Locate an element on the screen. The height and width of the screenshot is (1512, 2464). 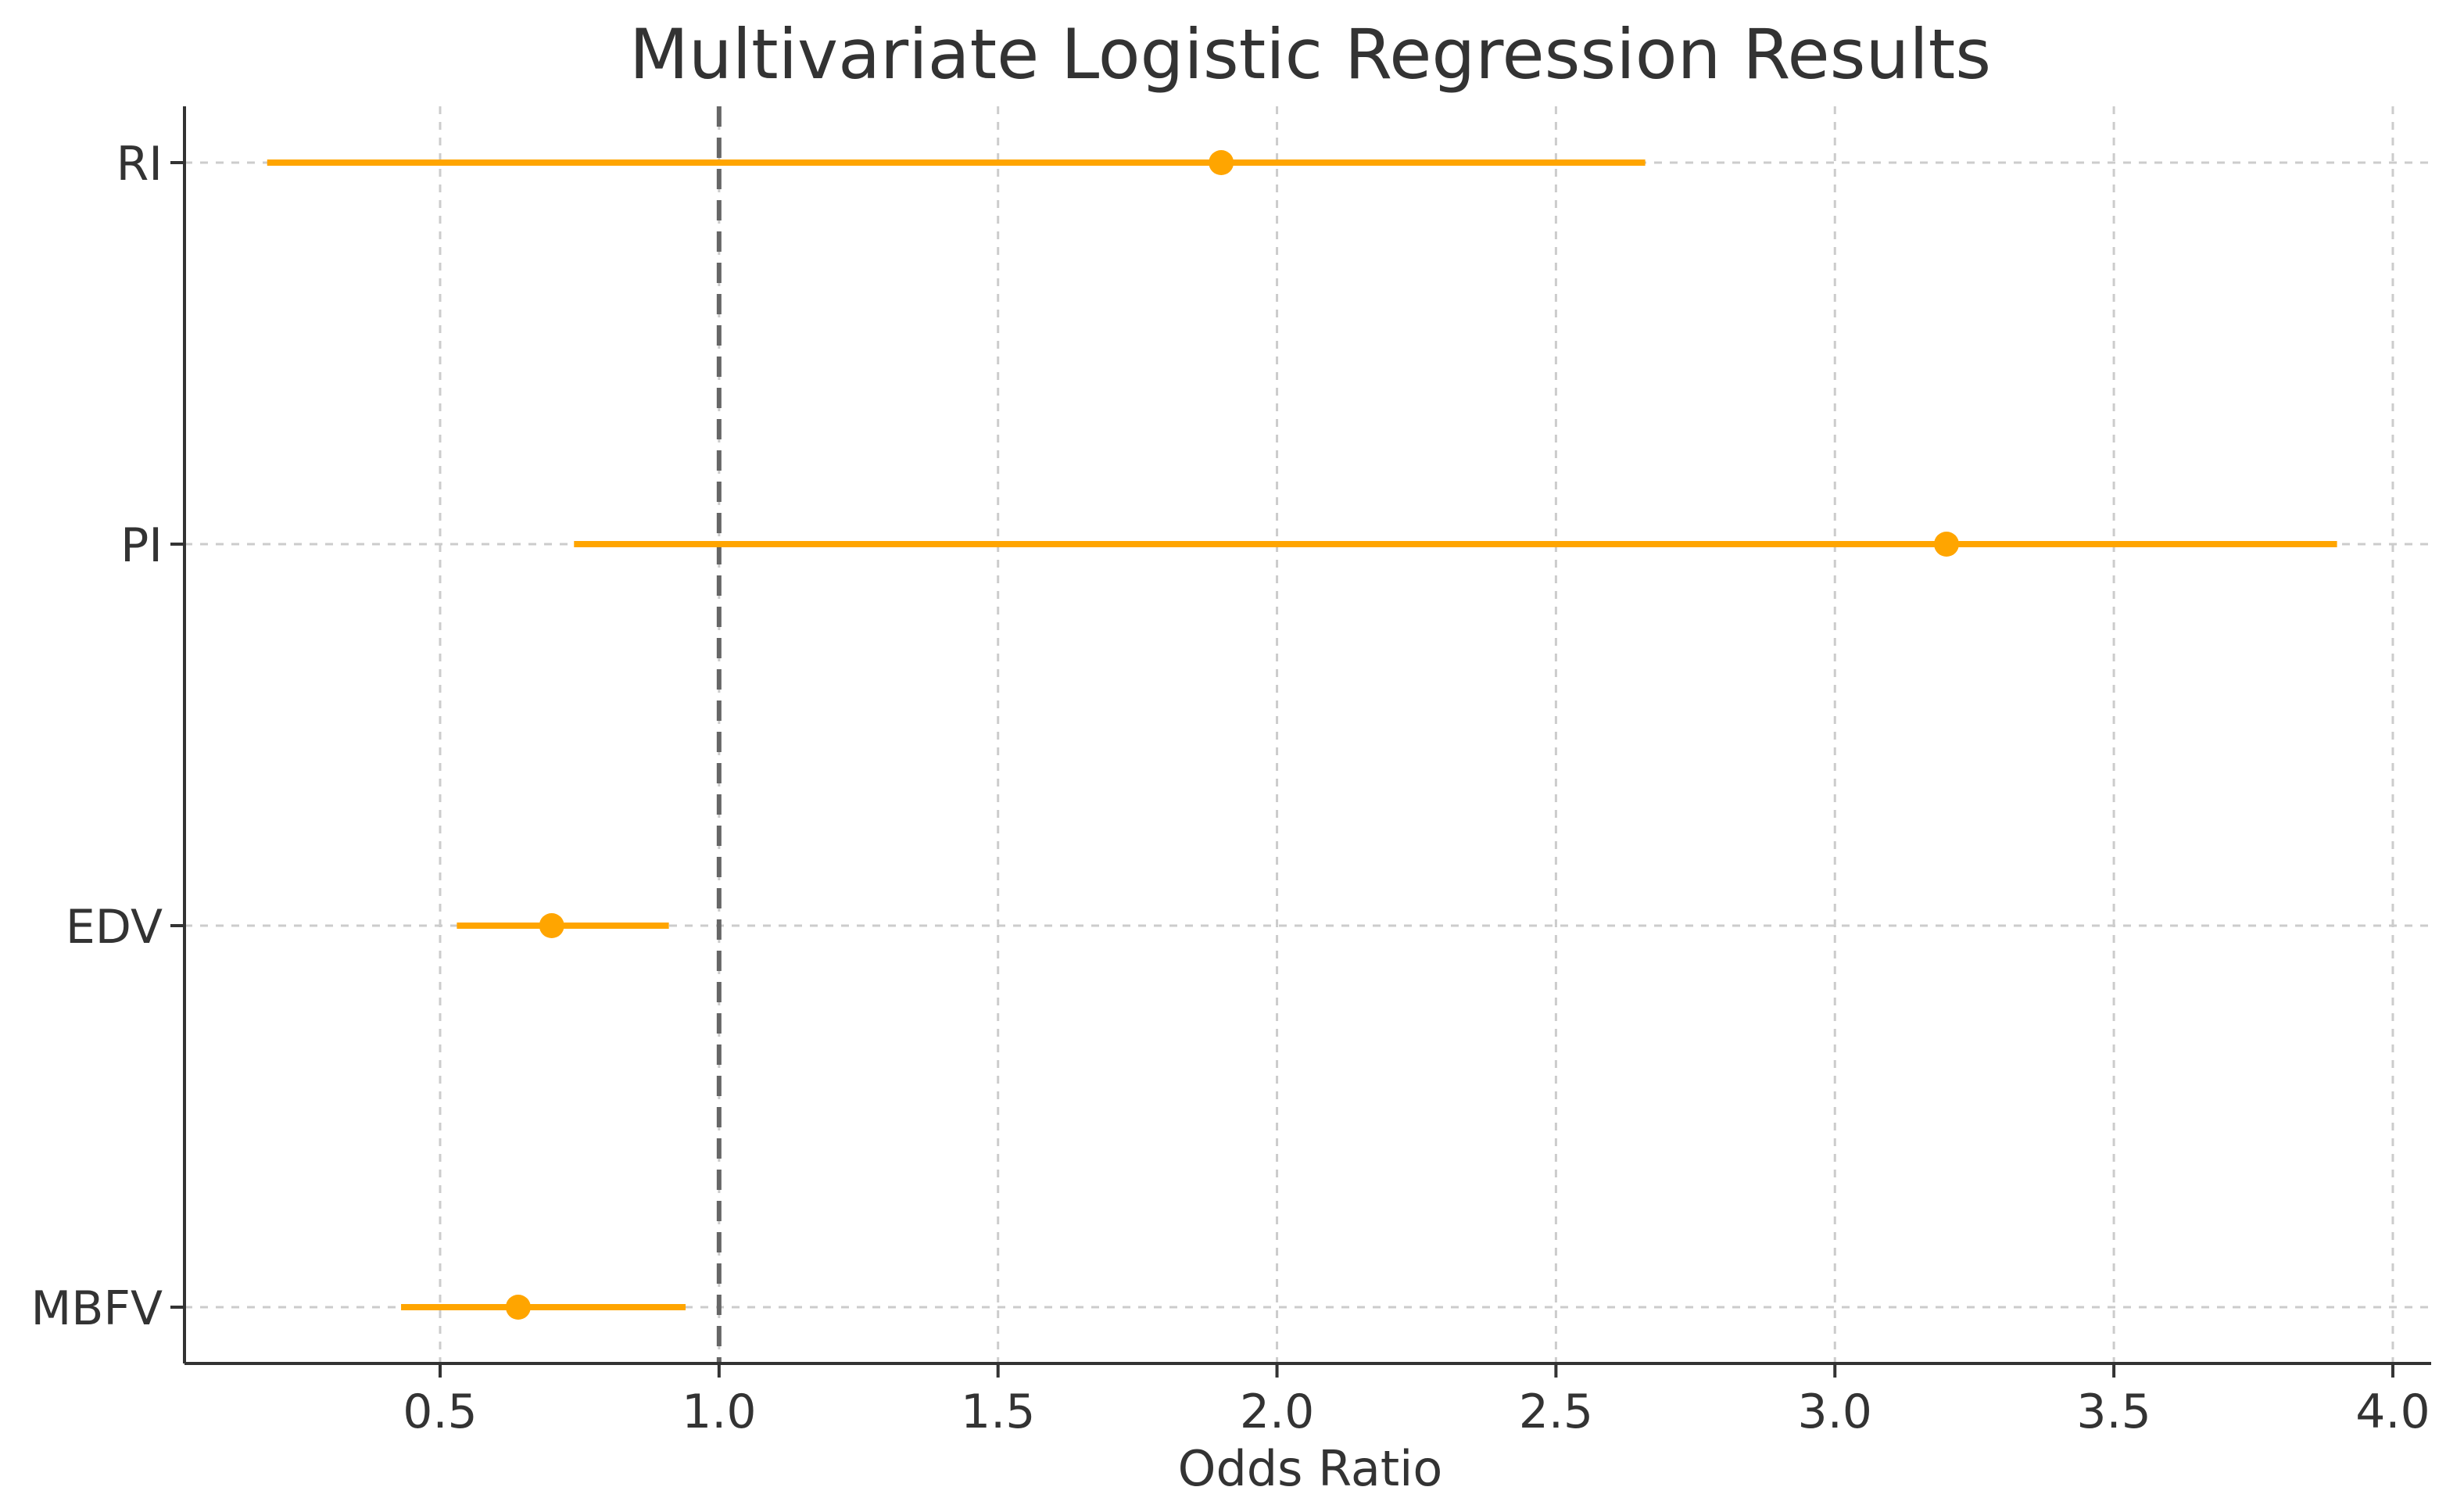
x-axis-label: Odds Ratio is located at coordinates (1310, 1468).